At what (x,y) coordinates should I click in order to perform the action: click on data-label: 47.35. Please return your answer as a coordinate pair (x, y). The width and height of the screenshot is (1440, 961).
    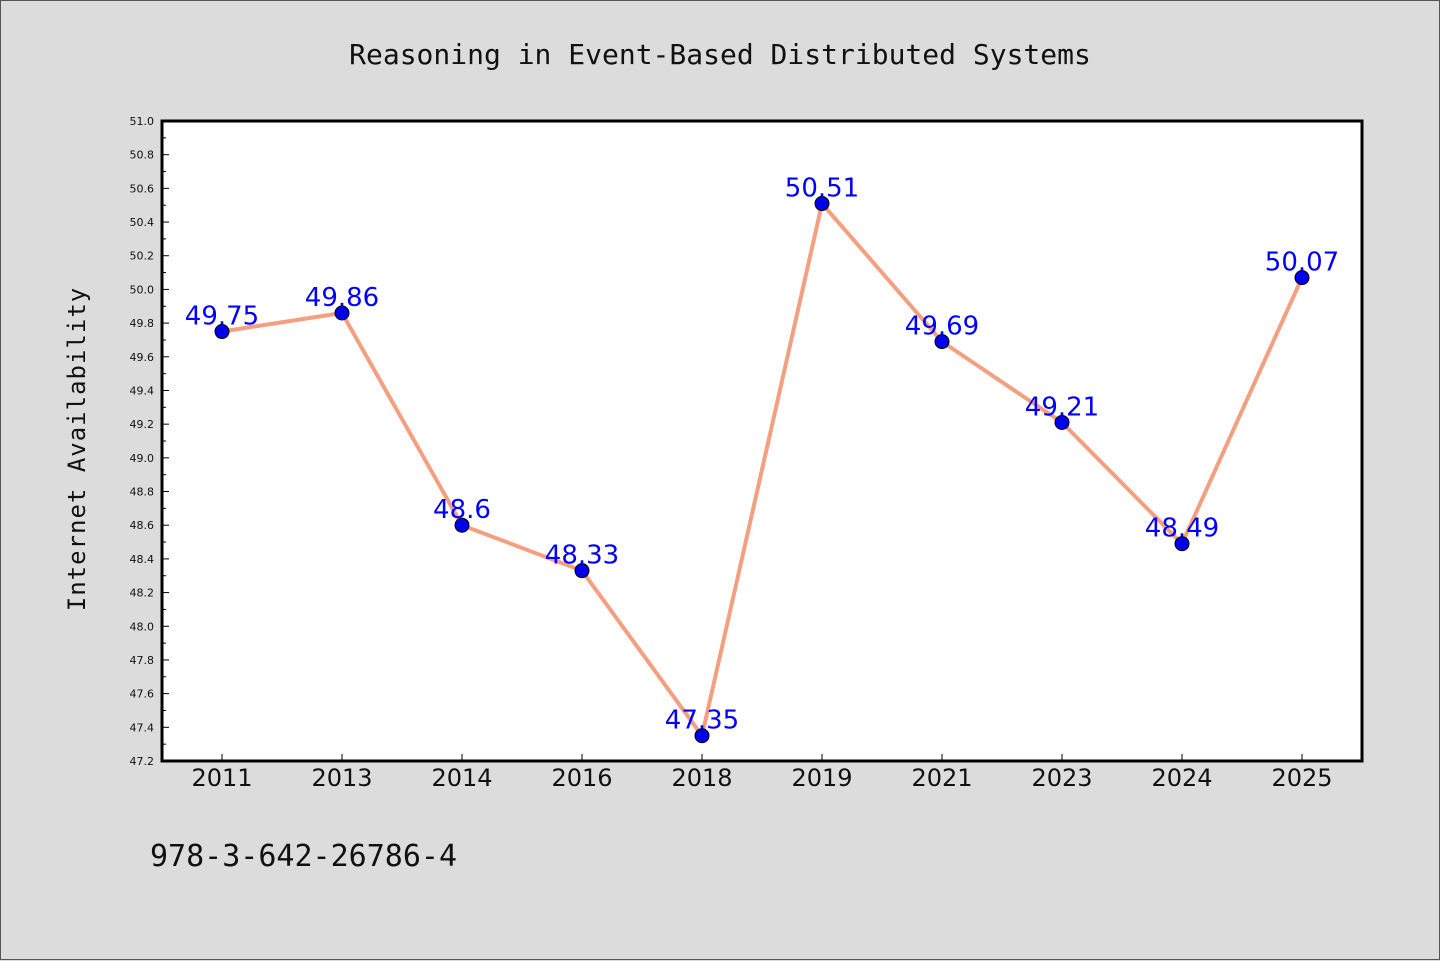
    Looking at the image, I should click on (702, 721).